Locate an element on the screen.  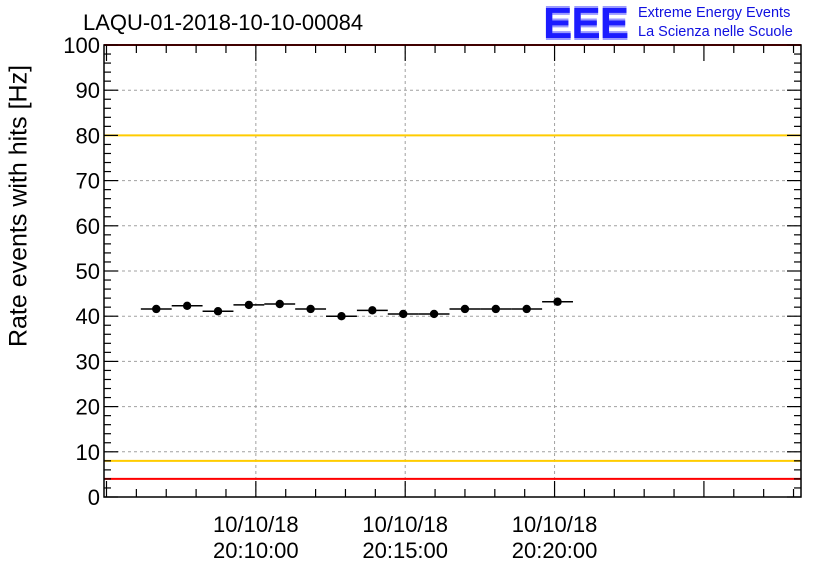
y-tick-label: 20 is located at coordinates (88, 407).